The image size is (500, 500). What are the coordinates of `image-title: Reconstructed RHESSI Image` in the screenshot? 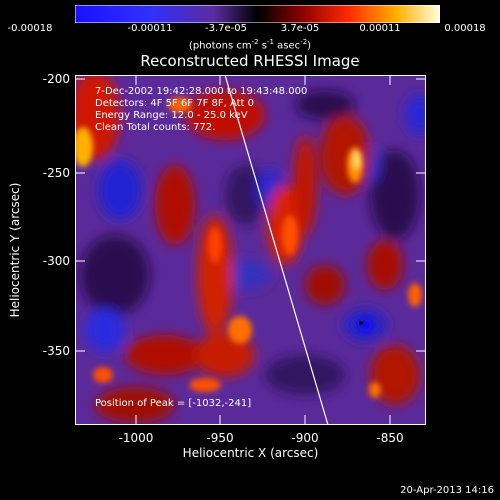 It's located at (250, 61).